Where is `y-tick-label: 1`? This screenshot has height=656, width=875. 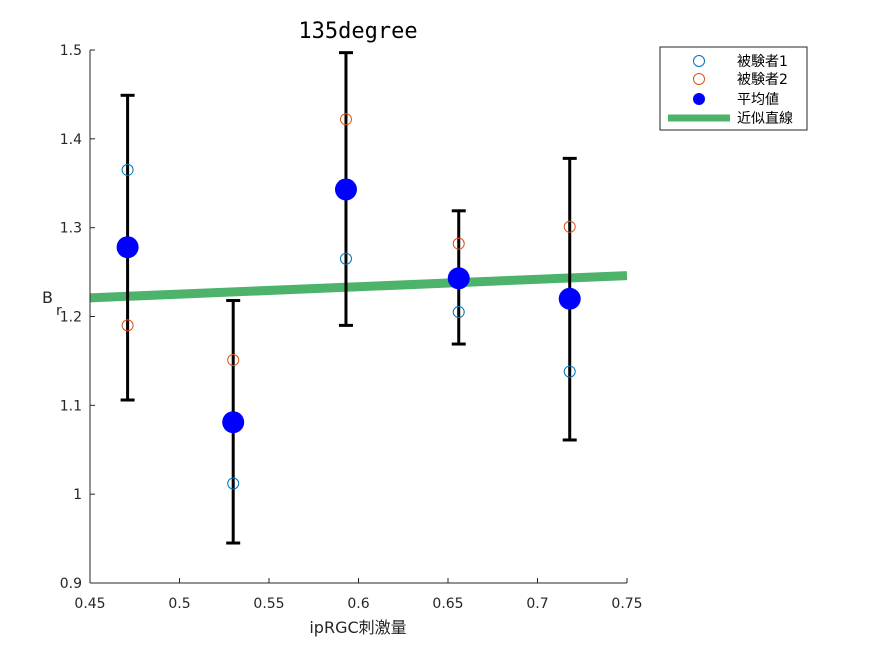
y-tick-label: 1 is located at coordinates (77, 495).